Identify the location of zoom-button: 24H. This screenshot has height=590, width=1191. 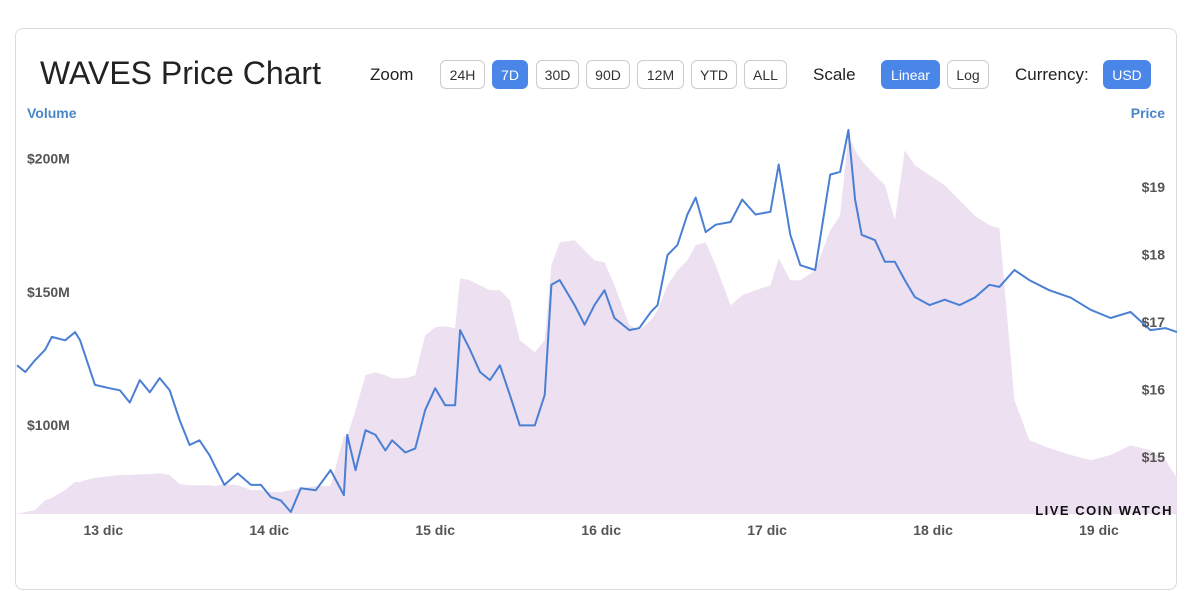
(462, 74).